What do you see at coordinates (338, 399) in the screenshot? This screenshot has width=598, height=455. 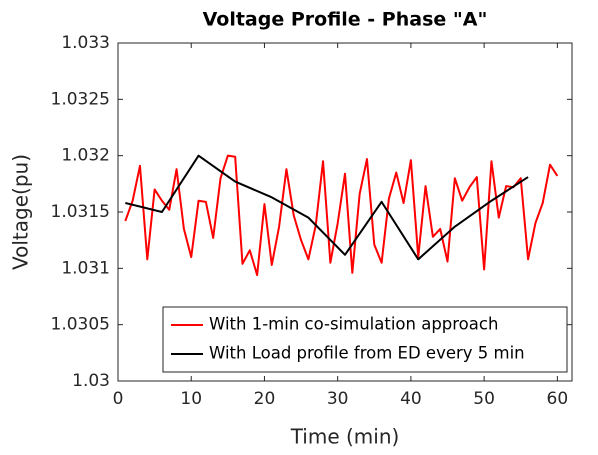 I see `x-tick-label: 30` at bounding box center [338, 399].